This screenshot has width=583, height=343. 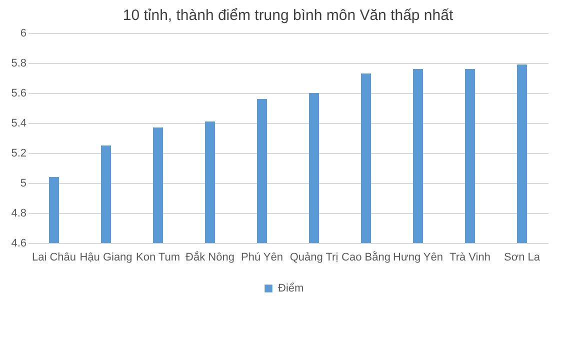 I want to click on x-tick-label: Đắk Nông, so click(x=210, y=257).